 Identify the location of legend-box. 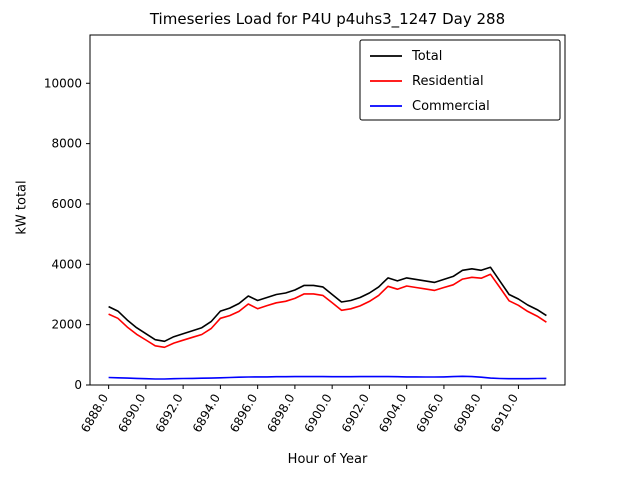
(460, 80).